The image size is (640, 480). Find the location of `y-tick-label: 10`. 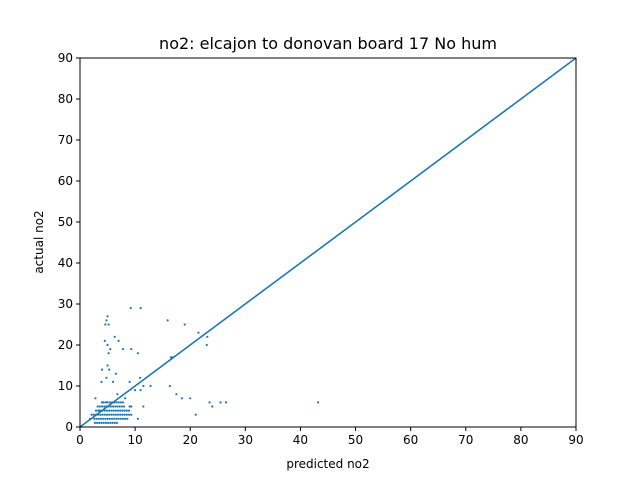

y-tick-label: 10 is located at coordinates (65, 386).